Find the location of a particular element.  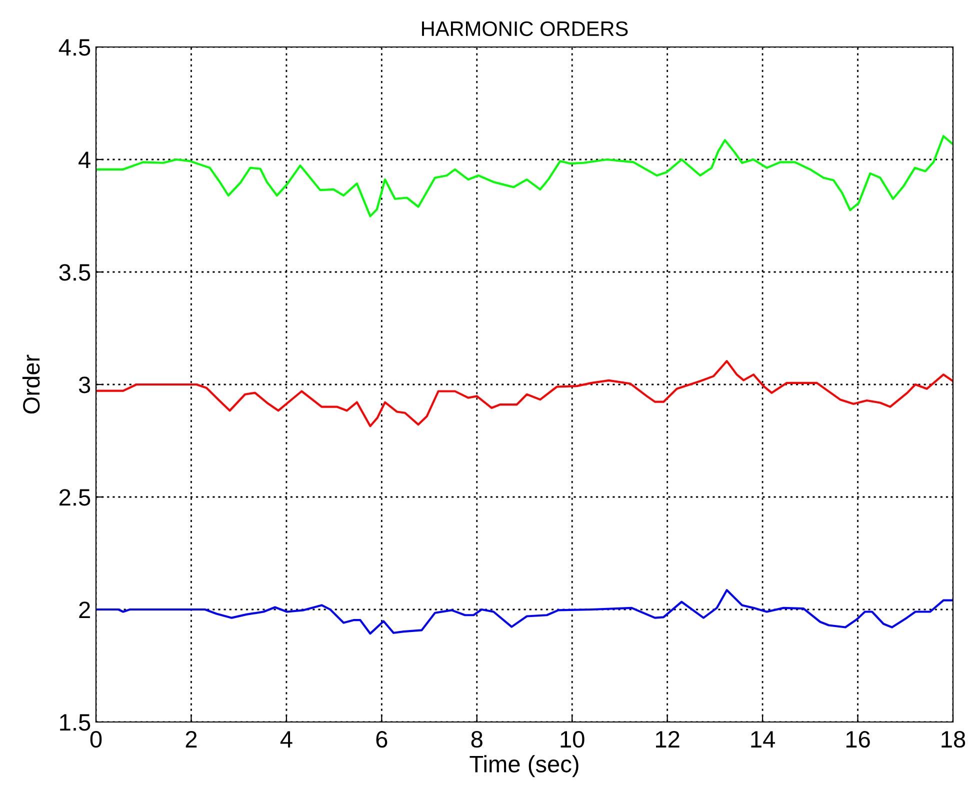

y-tick-label: 4 is located at coordinates (84, 160).